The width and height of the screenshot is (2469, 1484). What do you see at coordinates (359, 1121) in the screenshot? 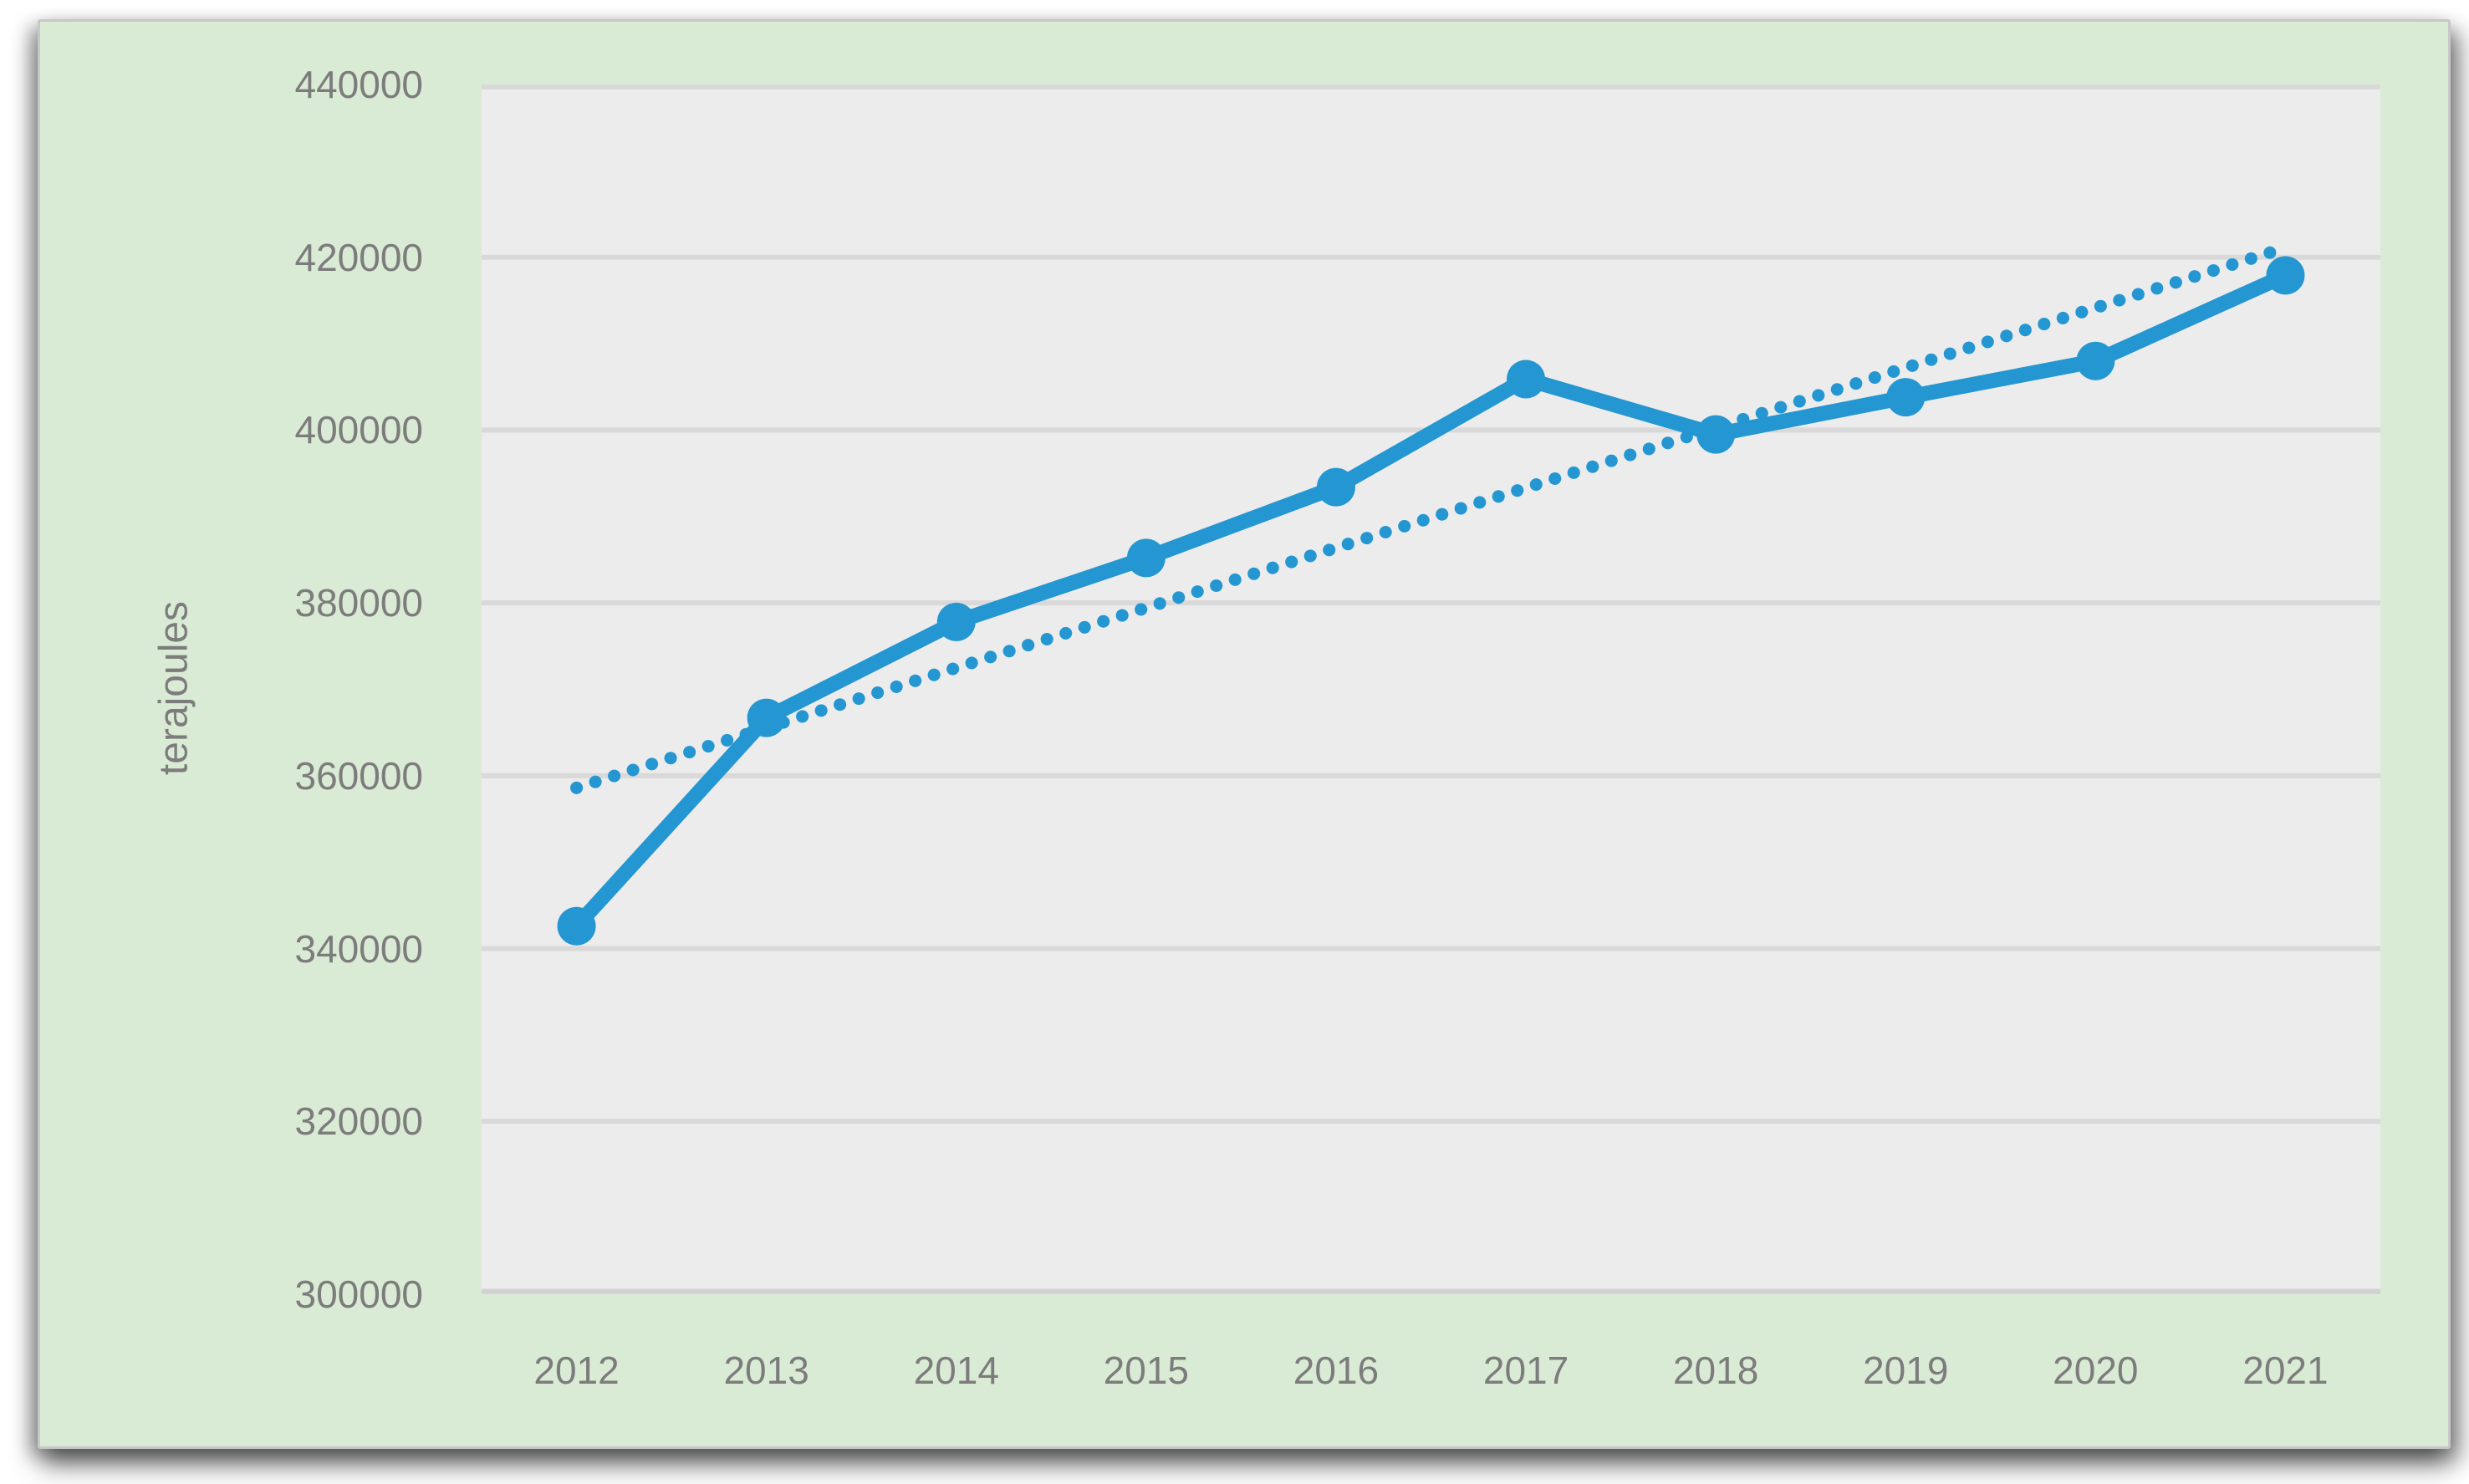
I see `y-tick-label: 320000` at bounding box center [359, 1121].